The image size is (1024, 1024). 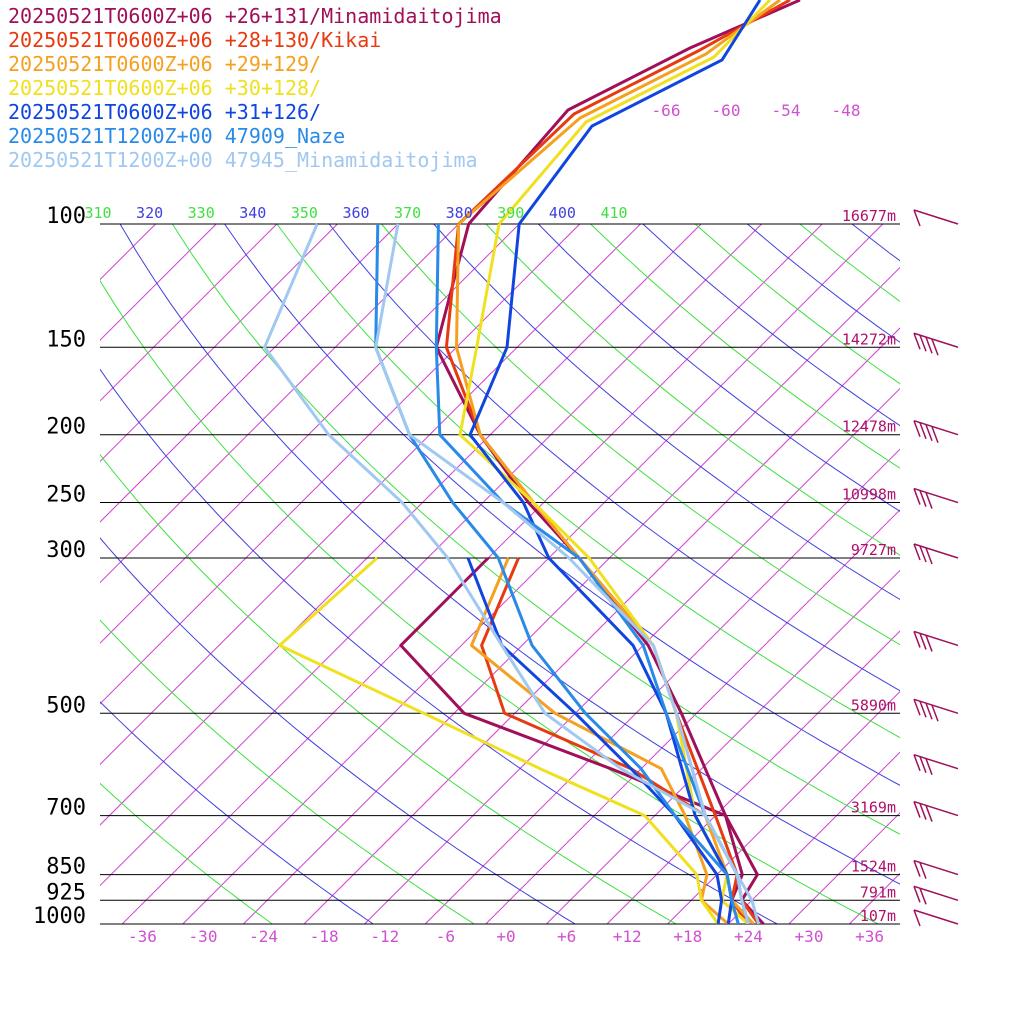 I want to click on temperature-tick-label: +36, so click(x=869, y=936).